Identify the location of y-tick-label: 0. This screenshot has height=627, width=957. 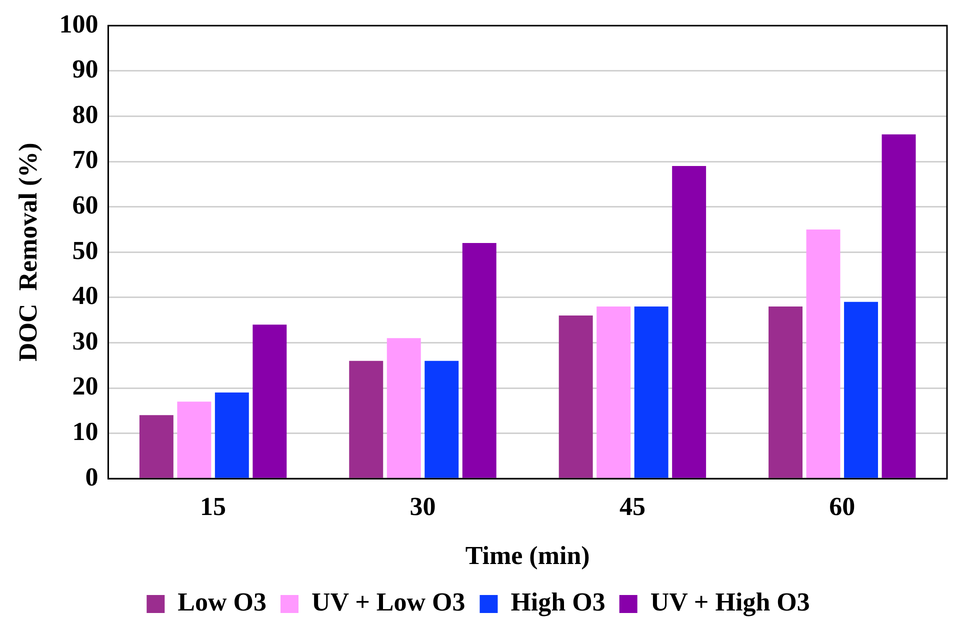
(91, 477).